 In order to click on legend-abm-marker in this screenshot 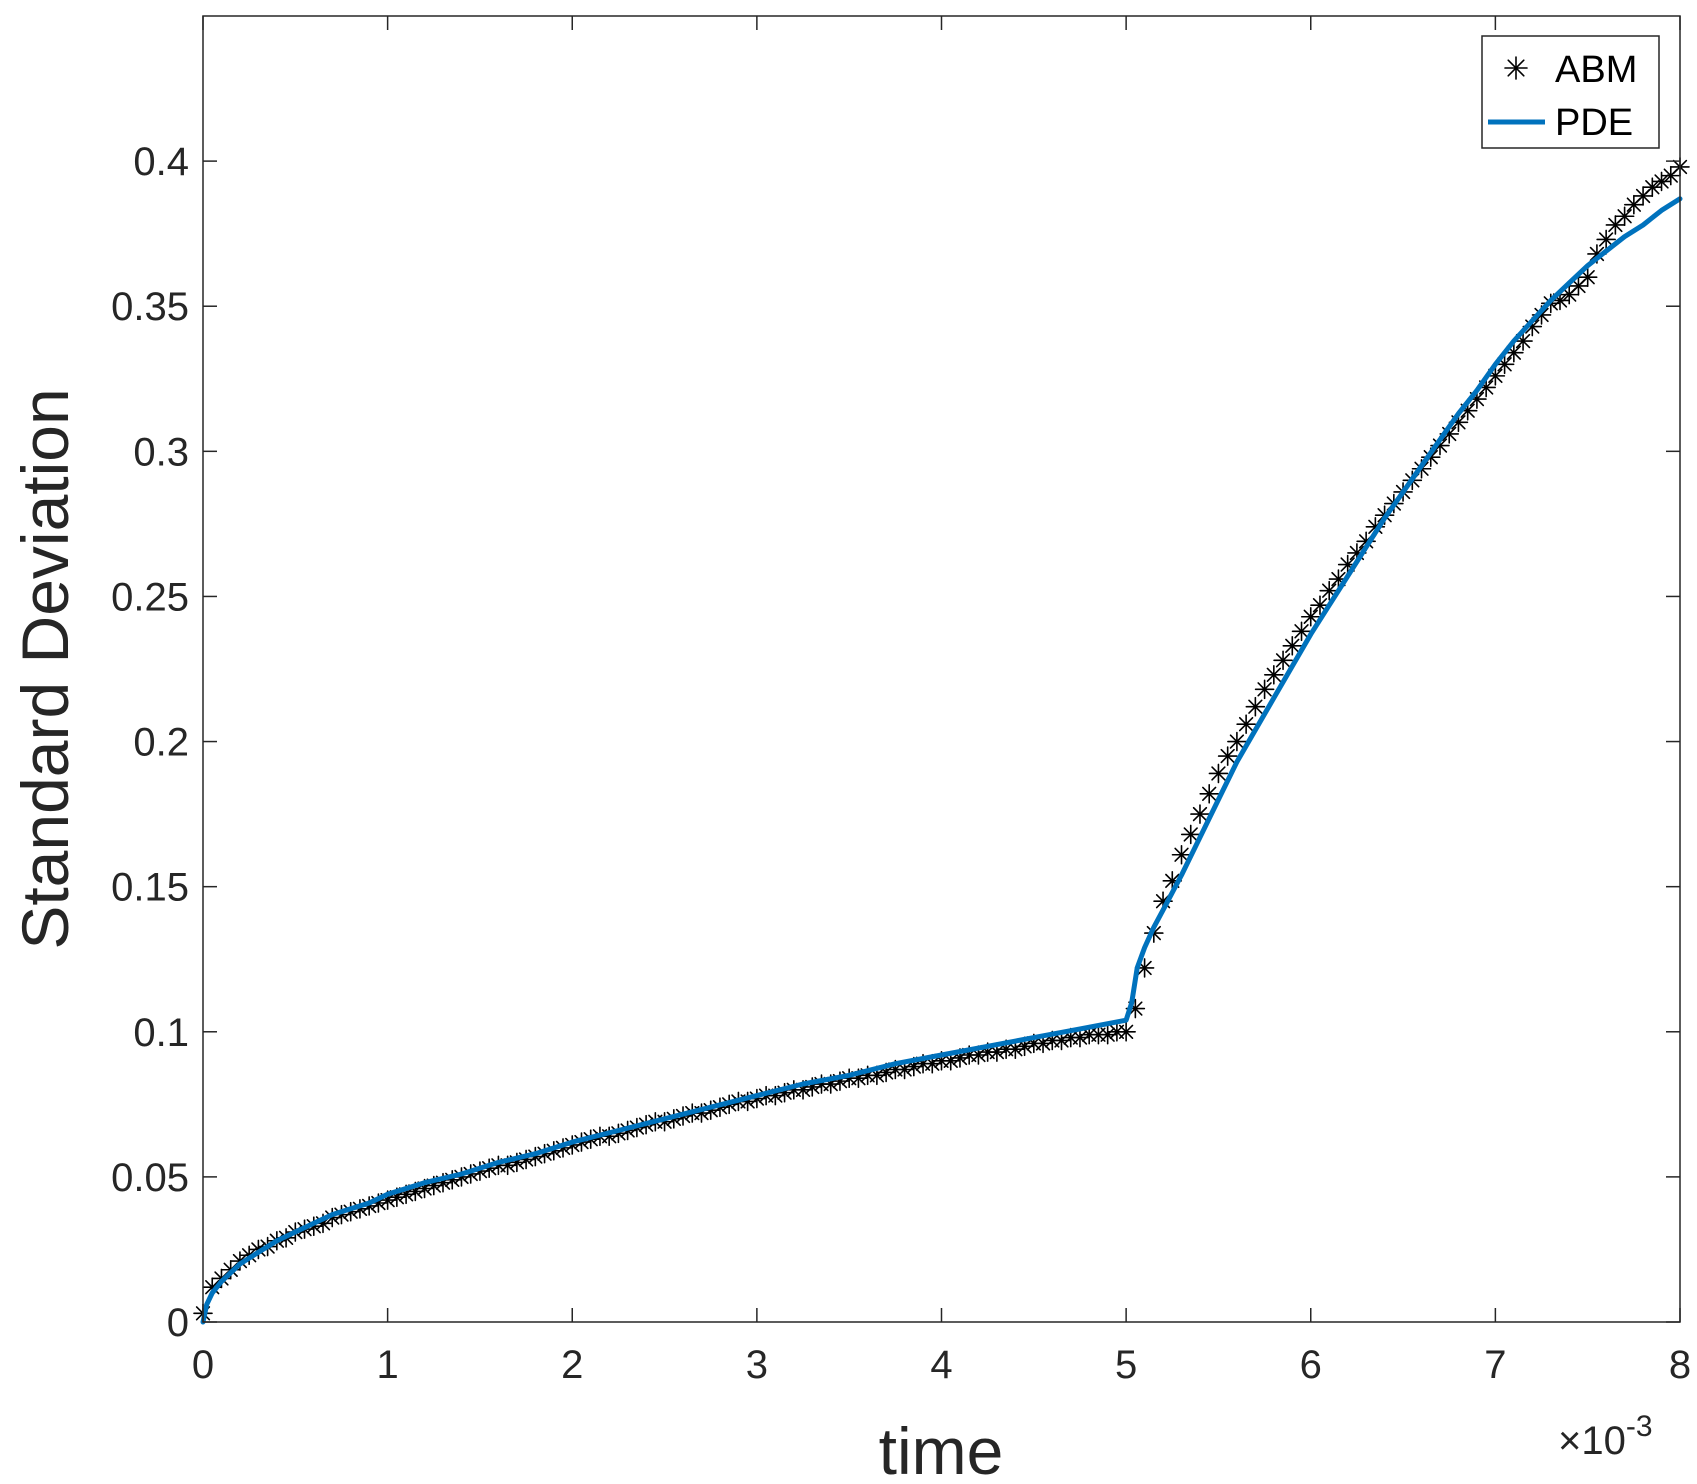, I will do `click(1516, 68)`.